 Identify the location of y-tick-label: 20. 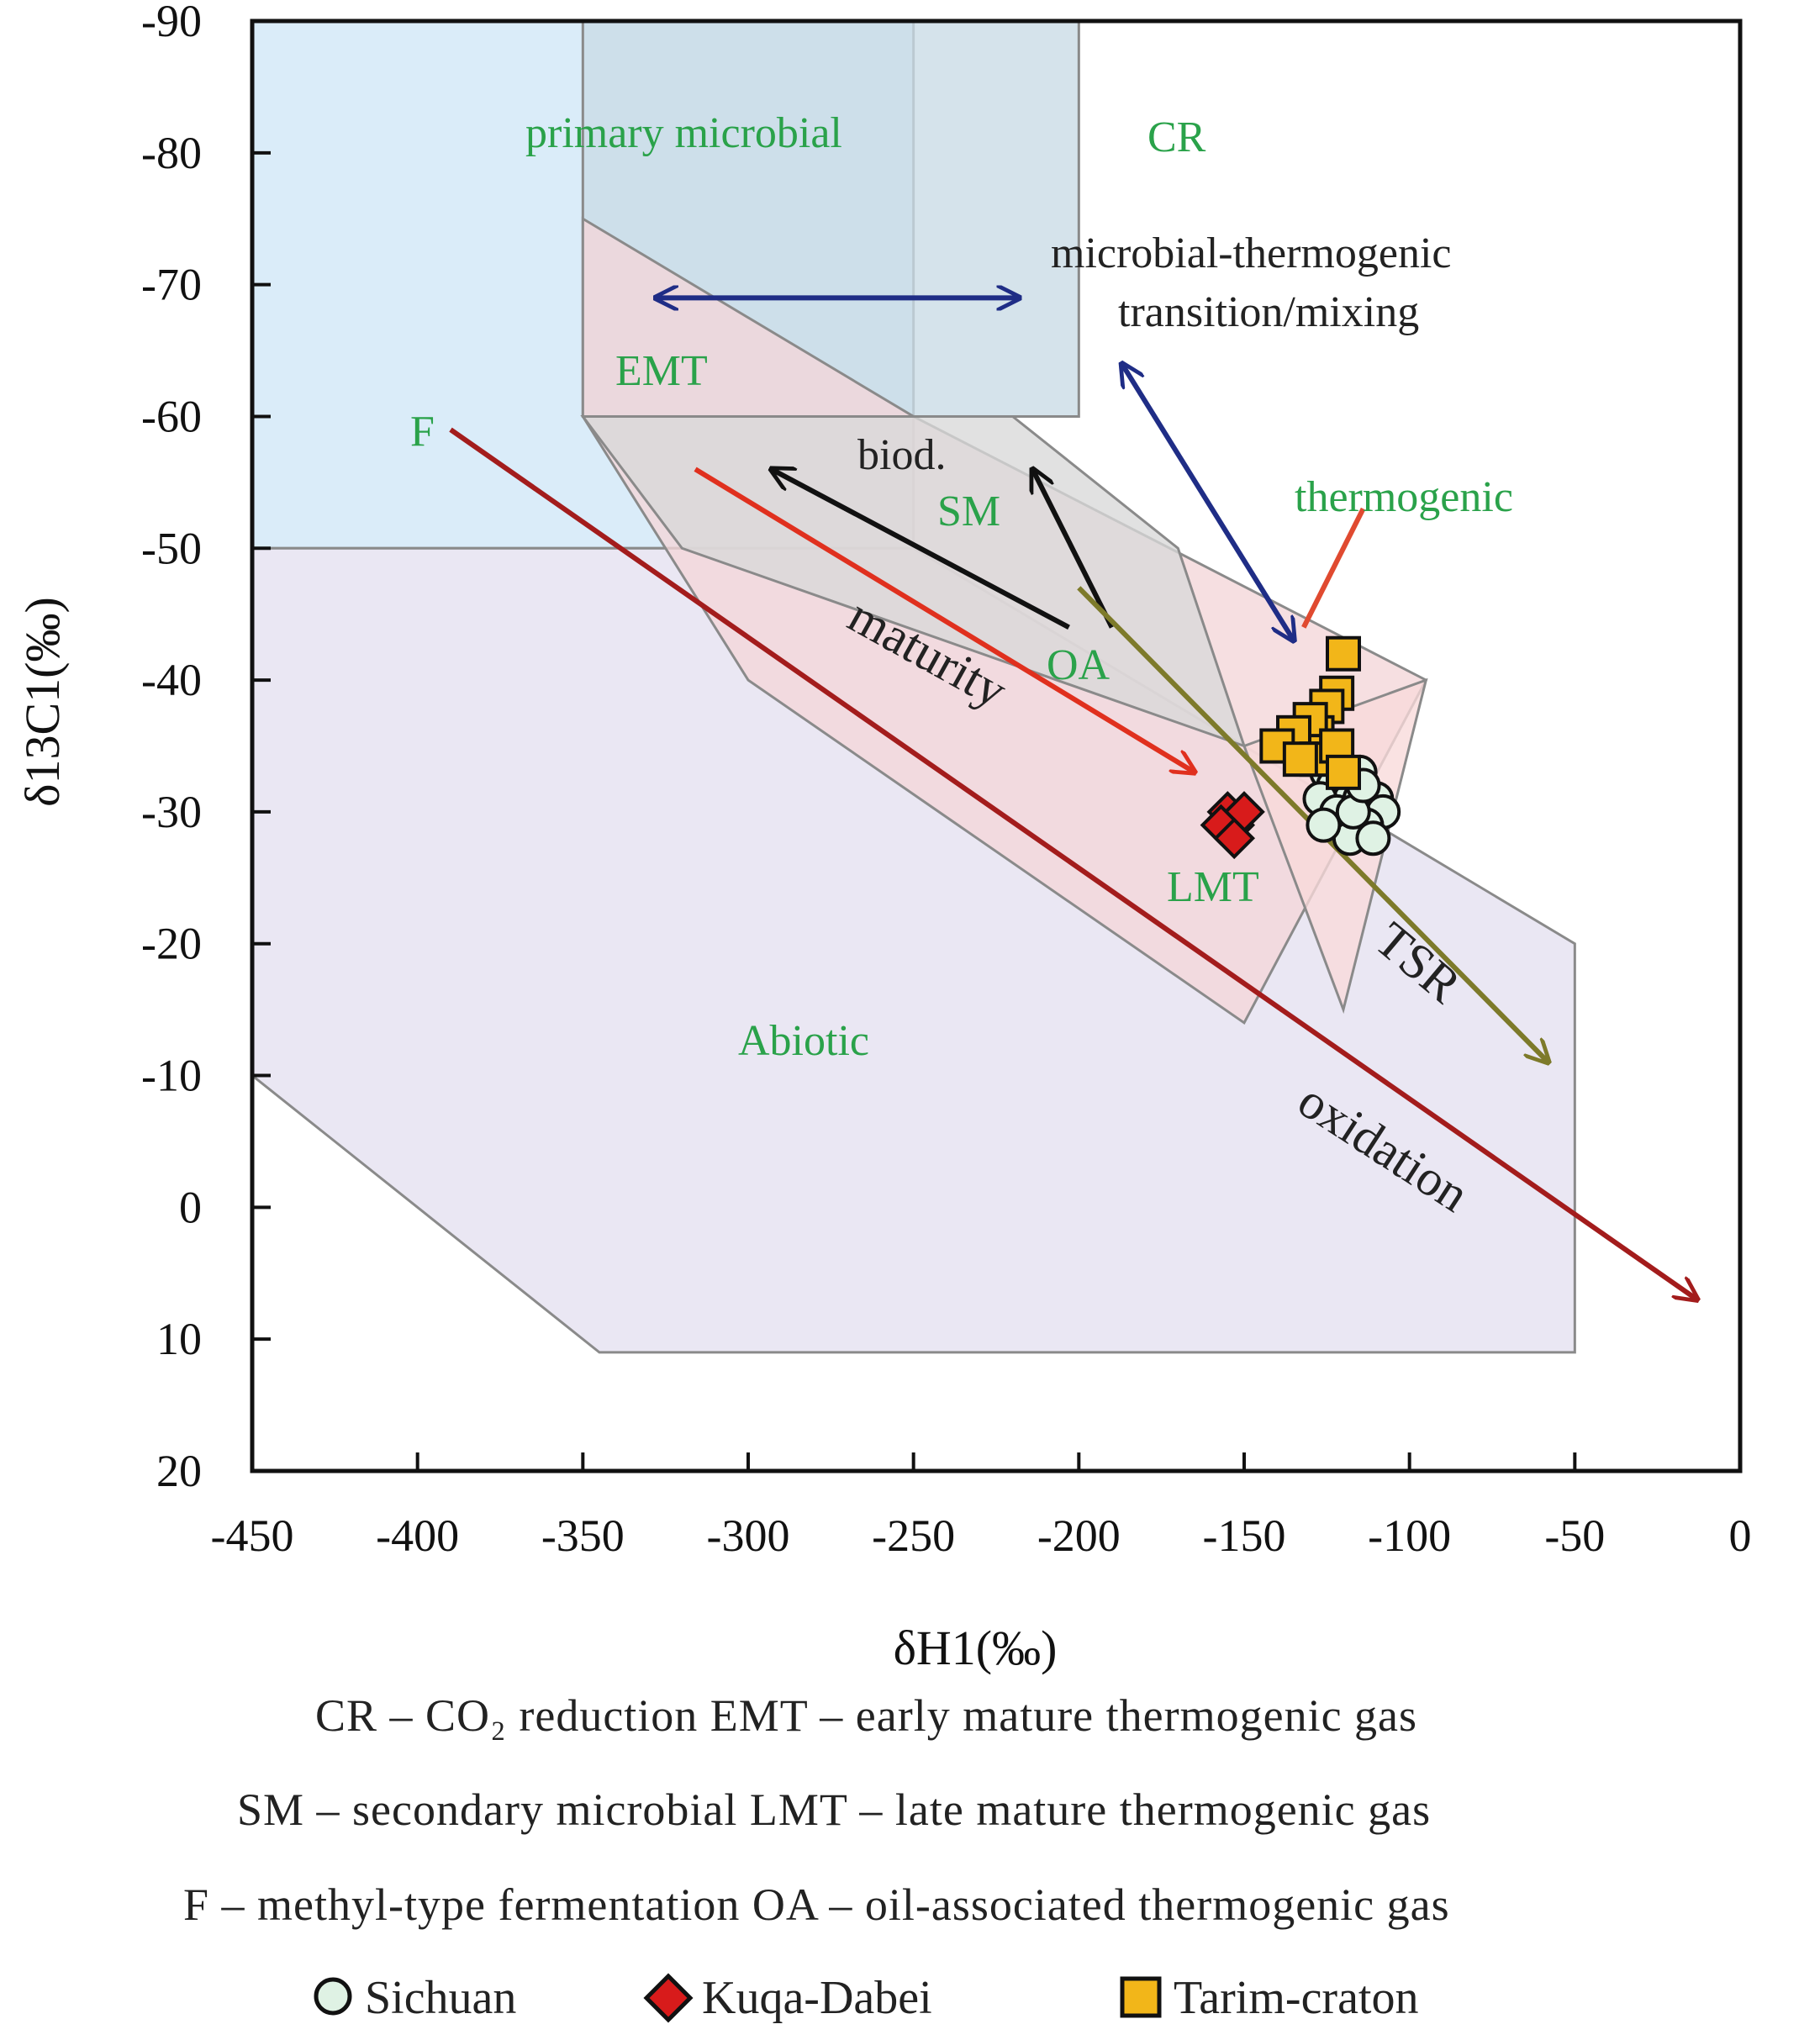
(179, 1471).